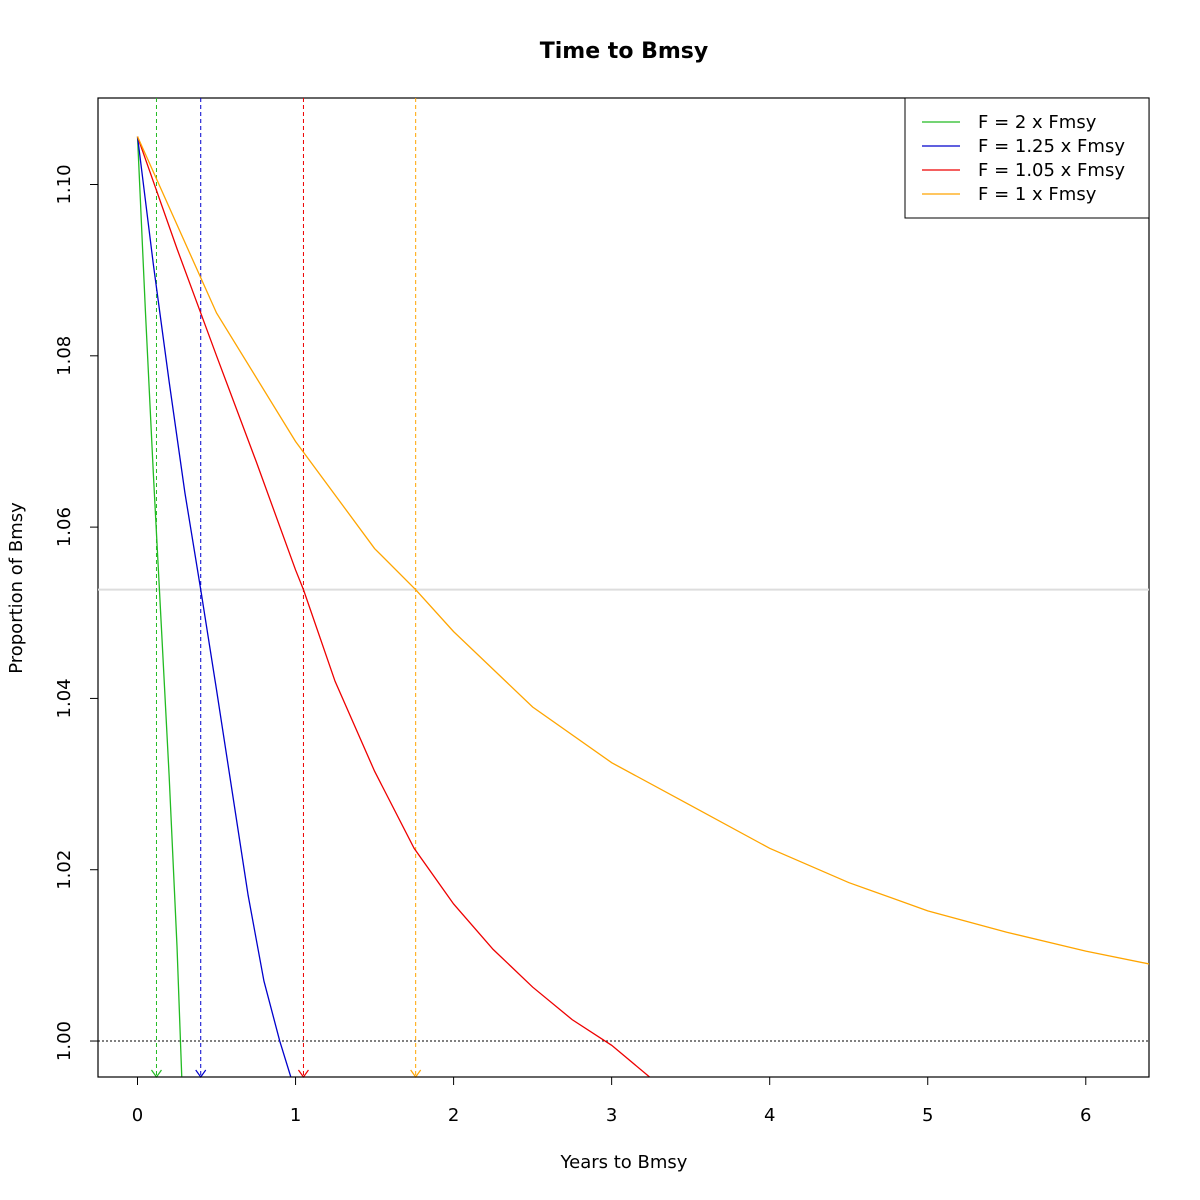  What do you see at coordinates (1037, 194) in the screenshot?
I see `legend-label: F = 1 x Fmsy` at bounding box center [1037, 194].